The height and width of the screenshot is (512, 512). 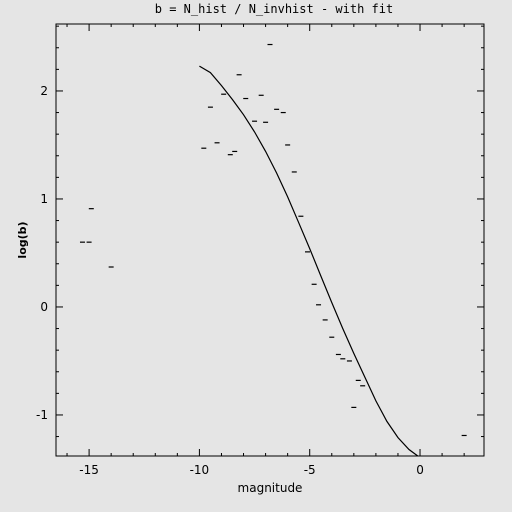 I want to click on y-tick-label: 0, so click(x=44, y=307).